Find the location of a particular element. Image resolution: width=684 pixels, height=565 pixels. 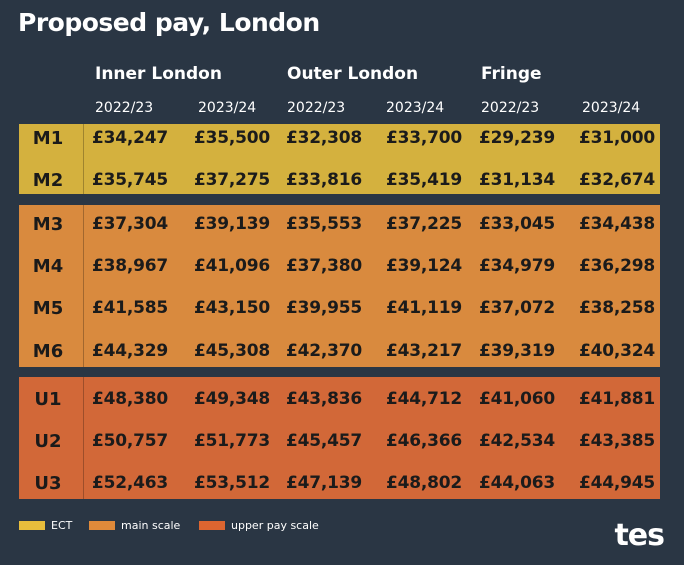

pay-cell: £42,370 is located at coordinates (324, 351).